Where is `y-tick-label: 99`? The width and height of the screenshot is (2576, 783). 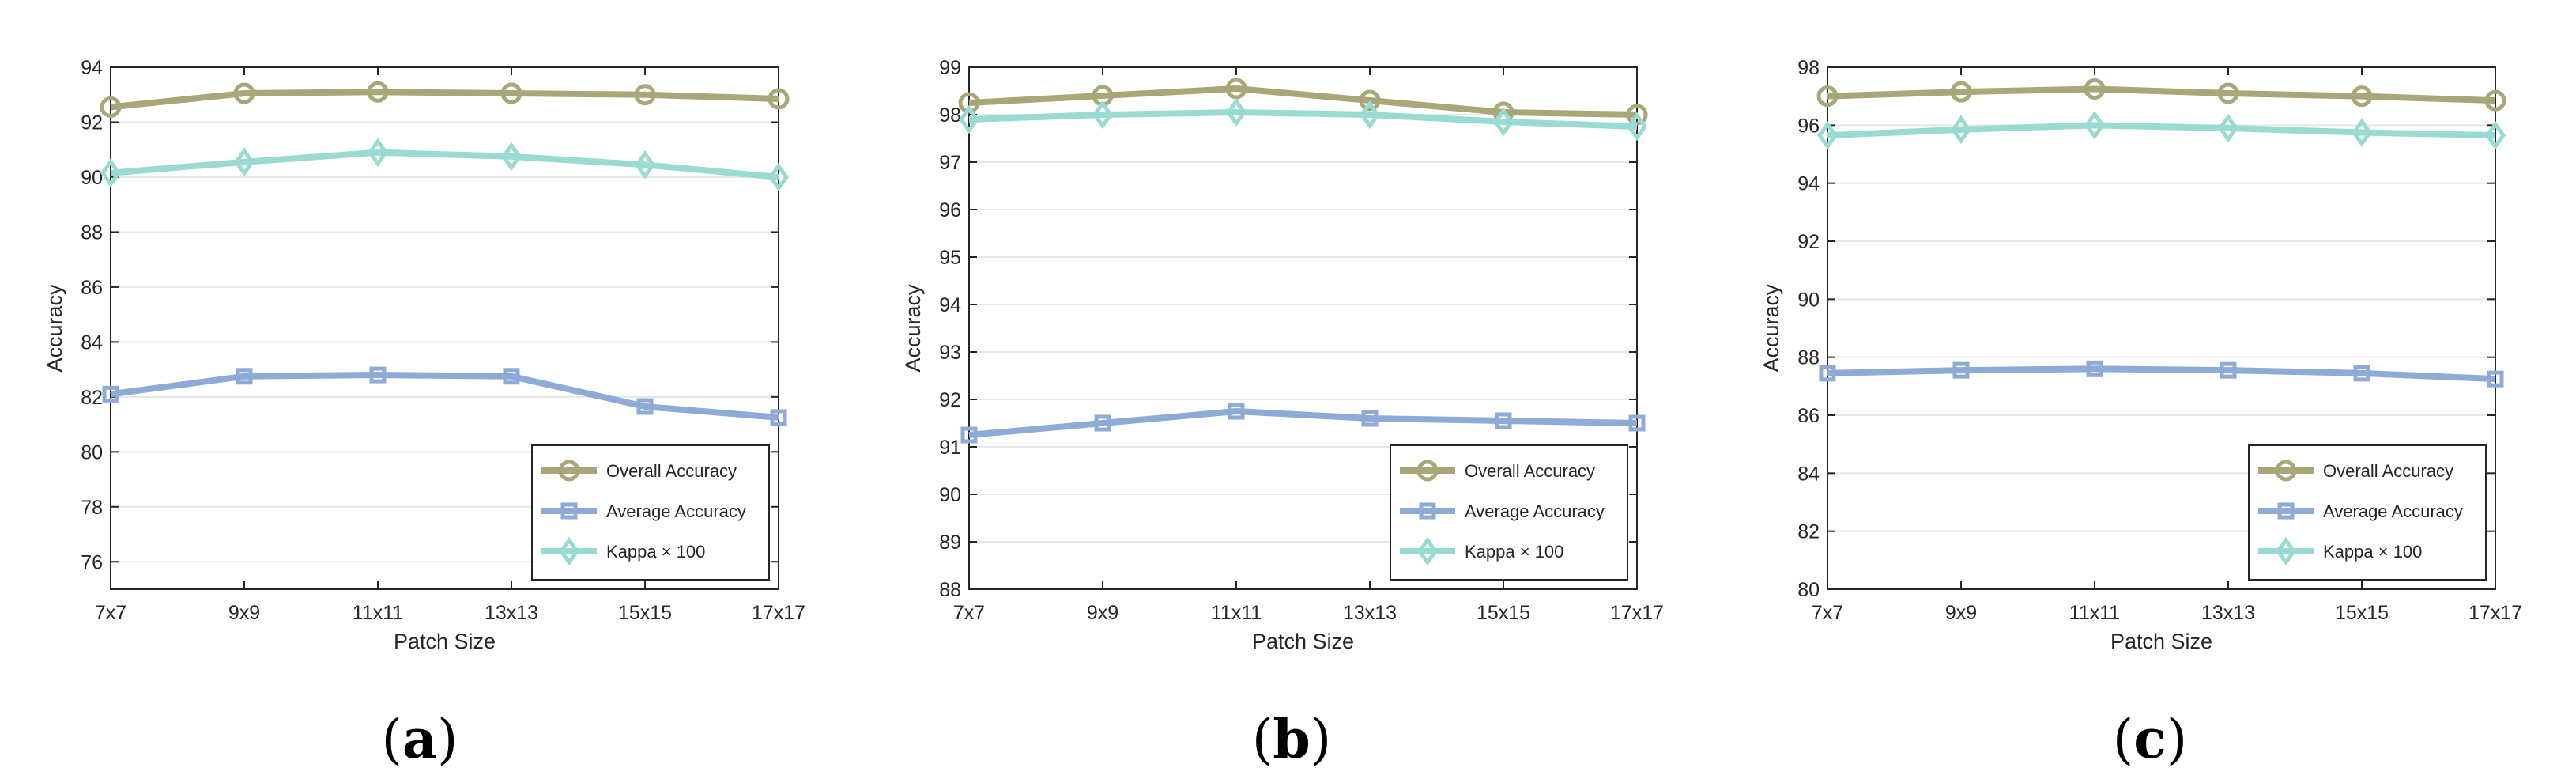
y-tick-label: 99 is located at coordinates (950, 68).